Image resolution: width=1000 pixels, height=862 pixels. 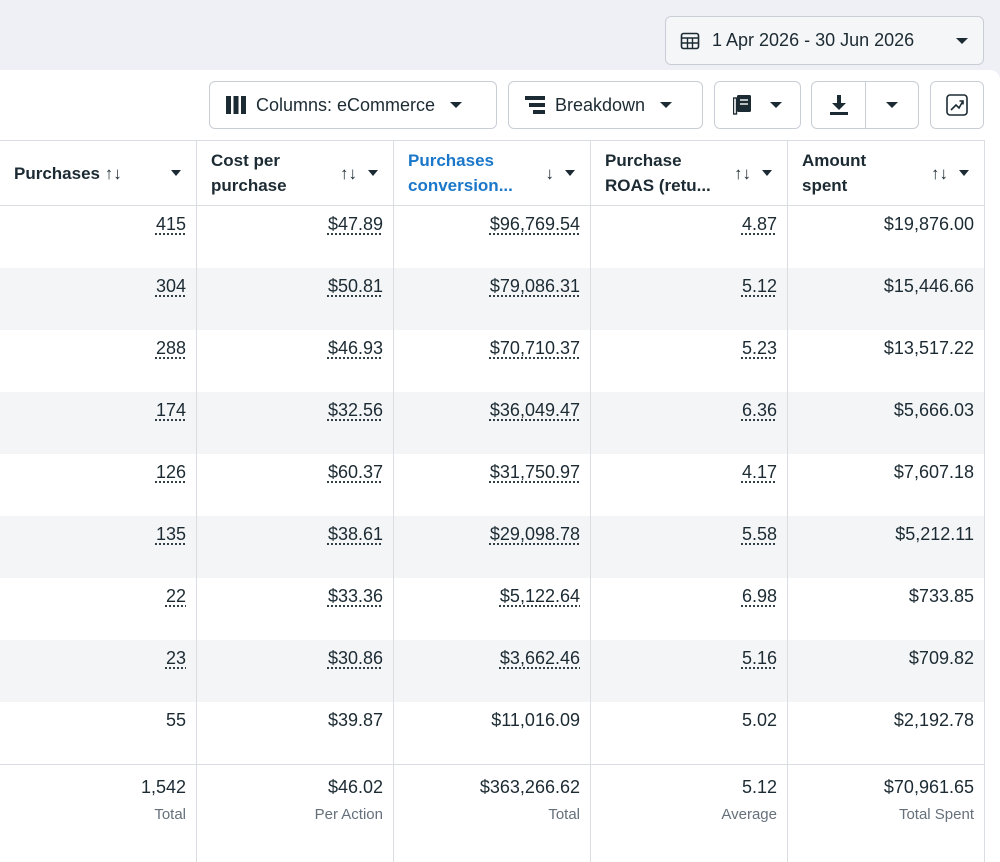 What do you see at coordinates (759, 410) in the screenshot?
I see `cell-value: 6.36` at bounding box center [759, 410].